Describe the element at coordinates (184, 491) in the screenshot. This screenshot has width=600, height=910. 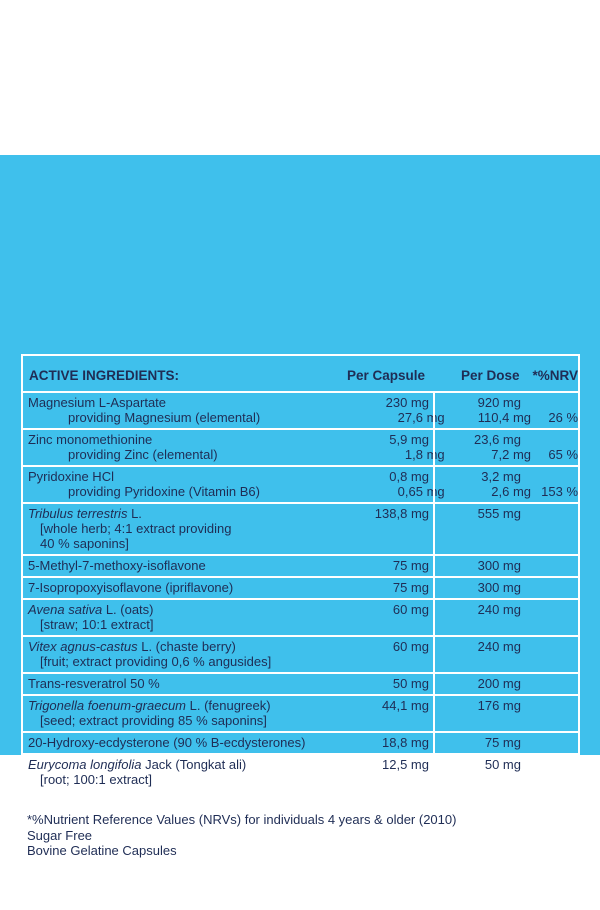
I see `ingredient-name: providing Pyridoxine (Vitamin B6)` at that location.